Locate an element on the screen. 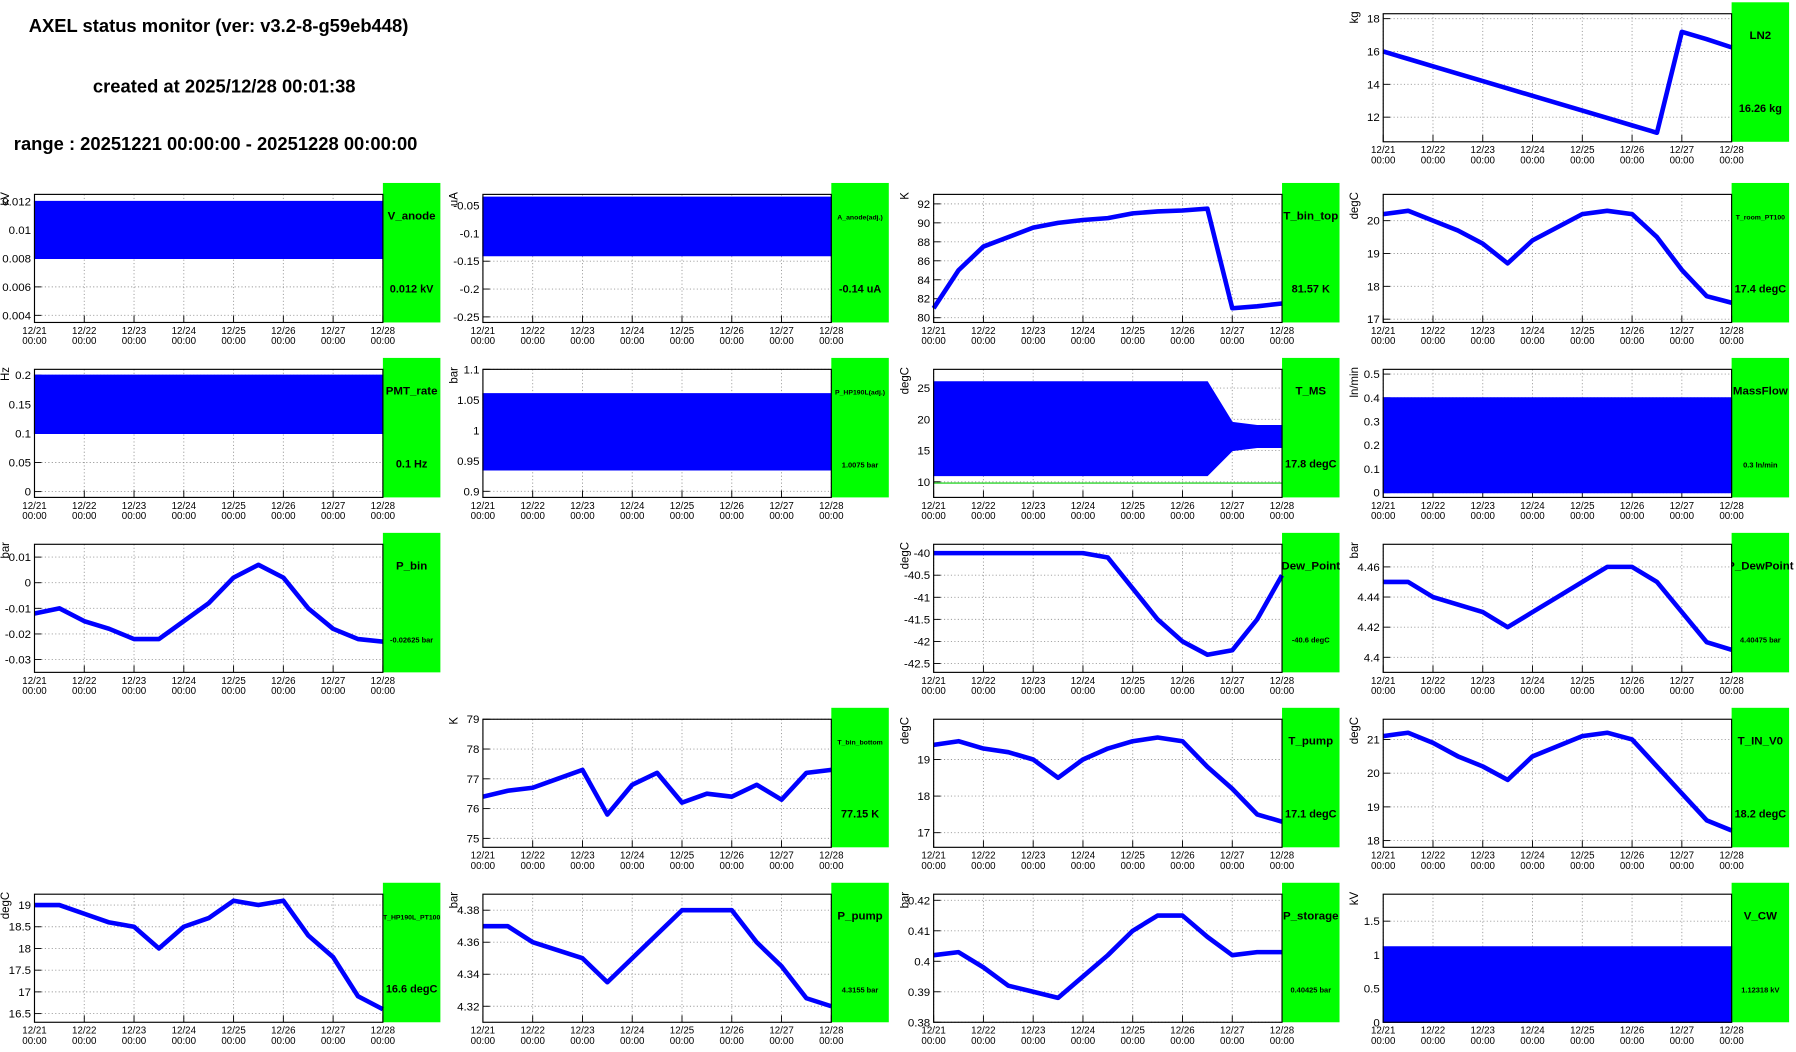 This screenshot has height=1052, width=1796. panel-name: Dew_Point is located at coordinates (1310, 566).